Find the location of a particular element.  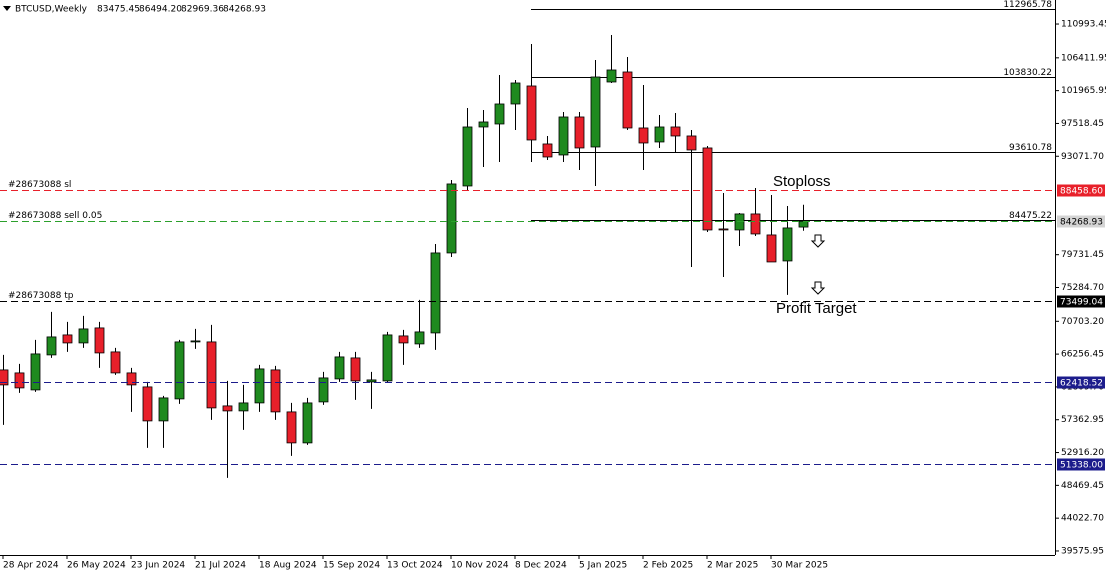

y-tick-label: 44022.70 is located at coordinates (1082, 519).